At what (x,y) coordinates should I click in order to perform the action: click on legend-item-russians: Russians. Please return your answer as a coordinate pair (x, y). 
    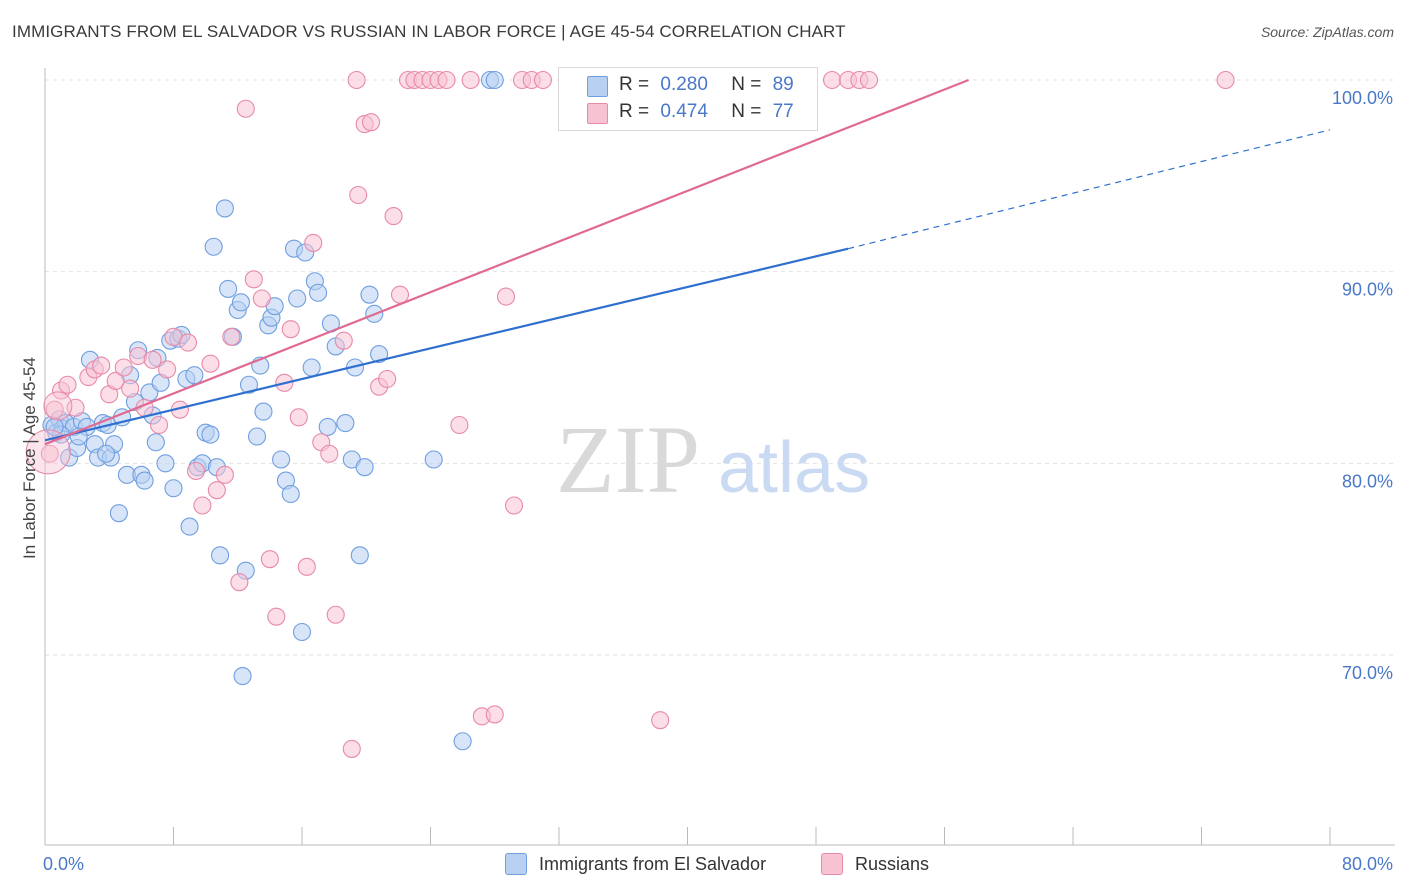
    Looking at the image, I should click on (875, 864).